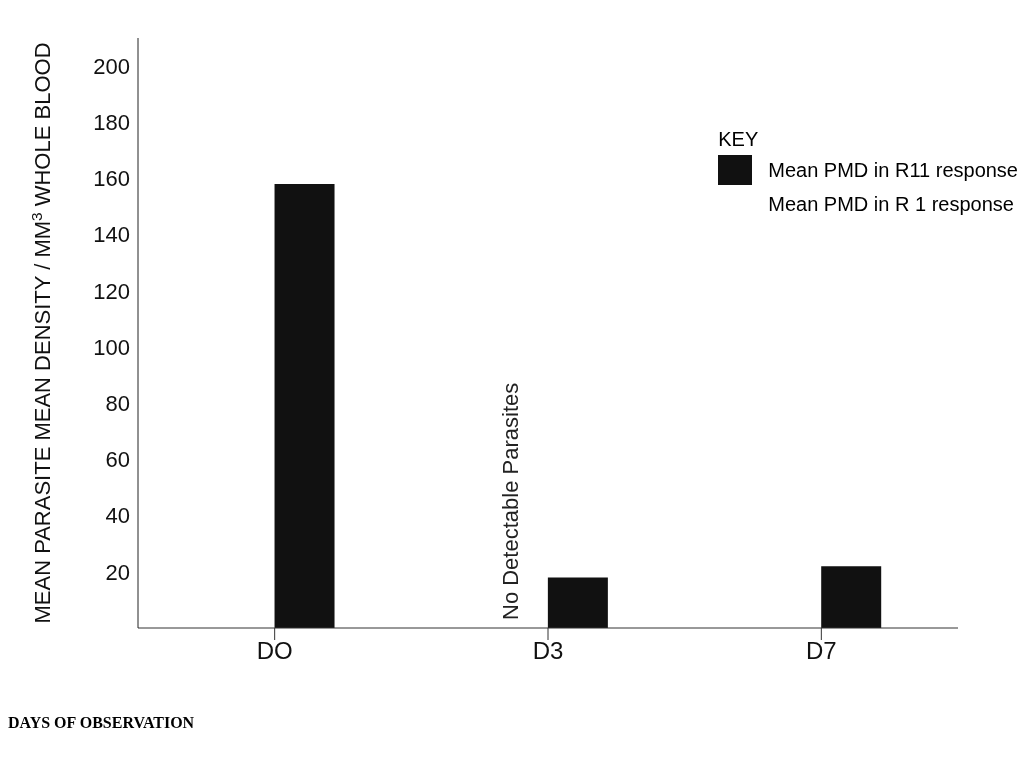 This screenshot has height=761, width=1036. I want to click on x-tick-label: D7, so click(821, 651).